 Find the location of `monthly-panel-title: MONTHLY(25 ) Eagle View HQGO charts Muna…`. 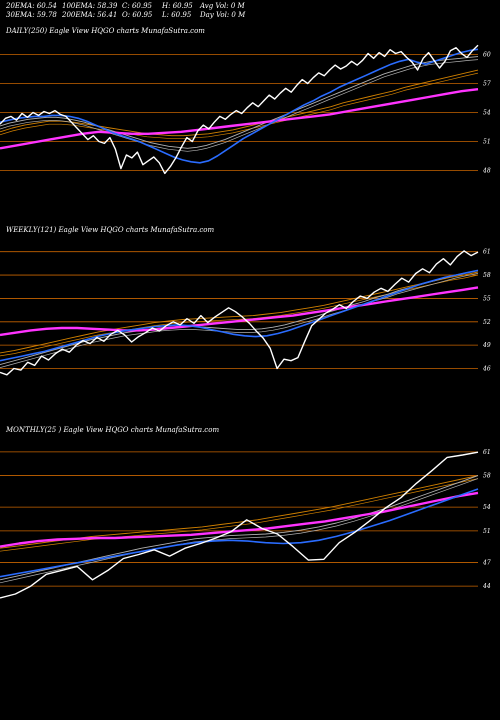

monthly-panel-title: MONTHLY(25 ) Eagle View HQGO charts Muna… is located at coordinates (113, 430).